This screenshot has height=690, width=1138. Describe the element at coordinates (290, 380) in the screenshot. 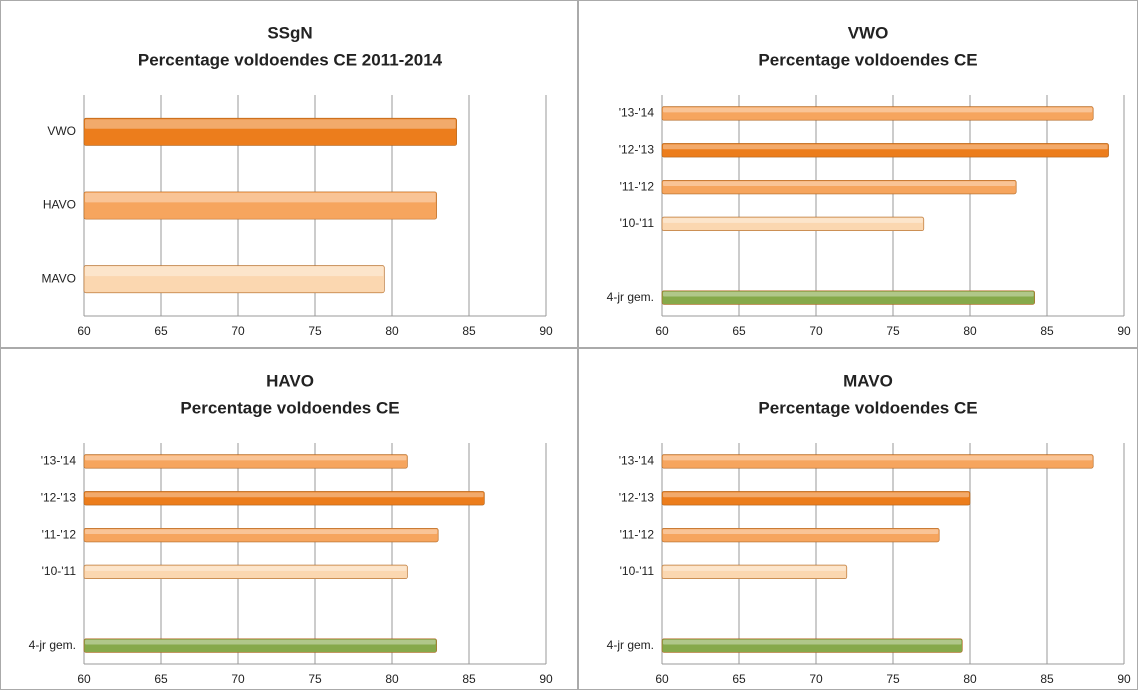

I see `chart-title: HAVO` at that location.